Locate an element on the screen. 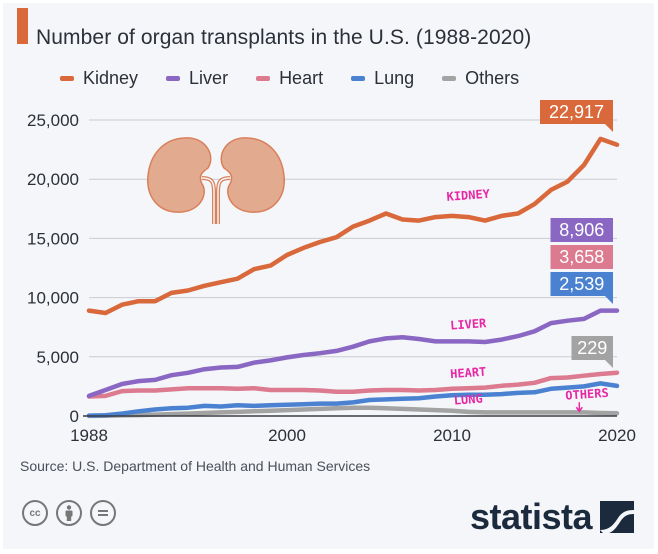  annotation-kidney: KIDNEY is located at coordinates (468, 195).